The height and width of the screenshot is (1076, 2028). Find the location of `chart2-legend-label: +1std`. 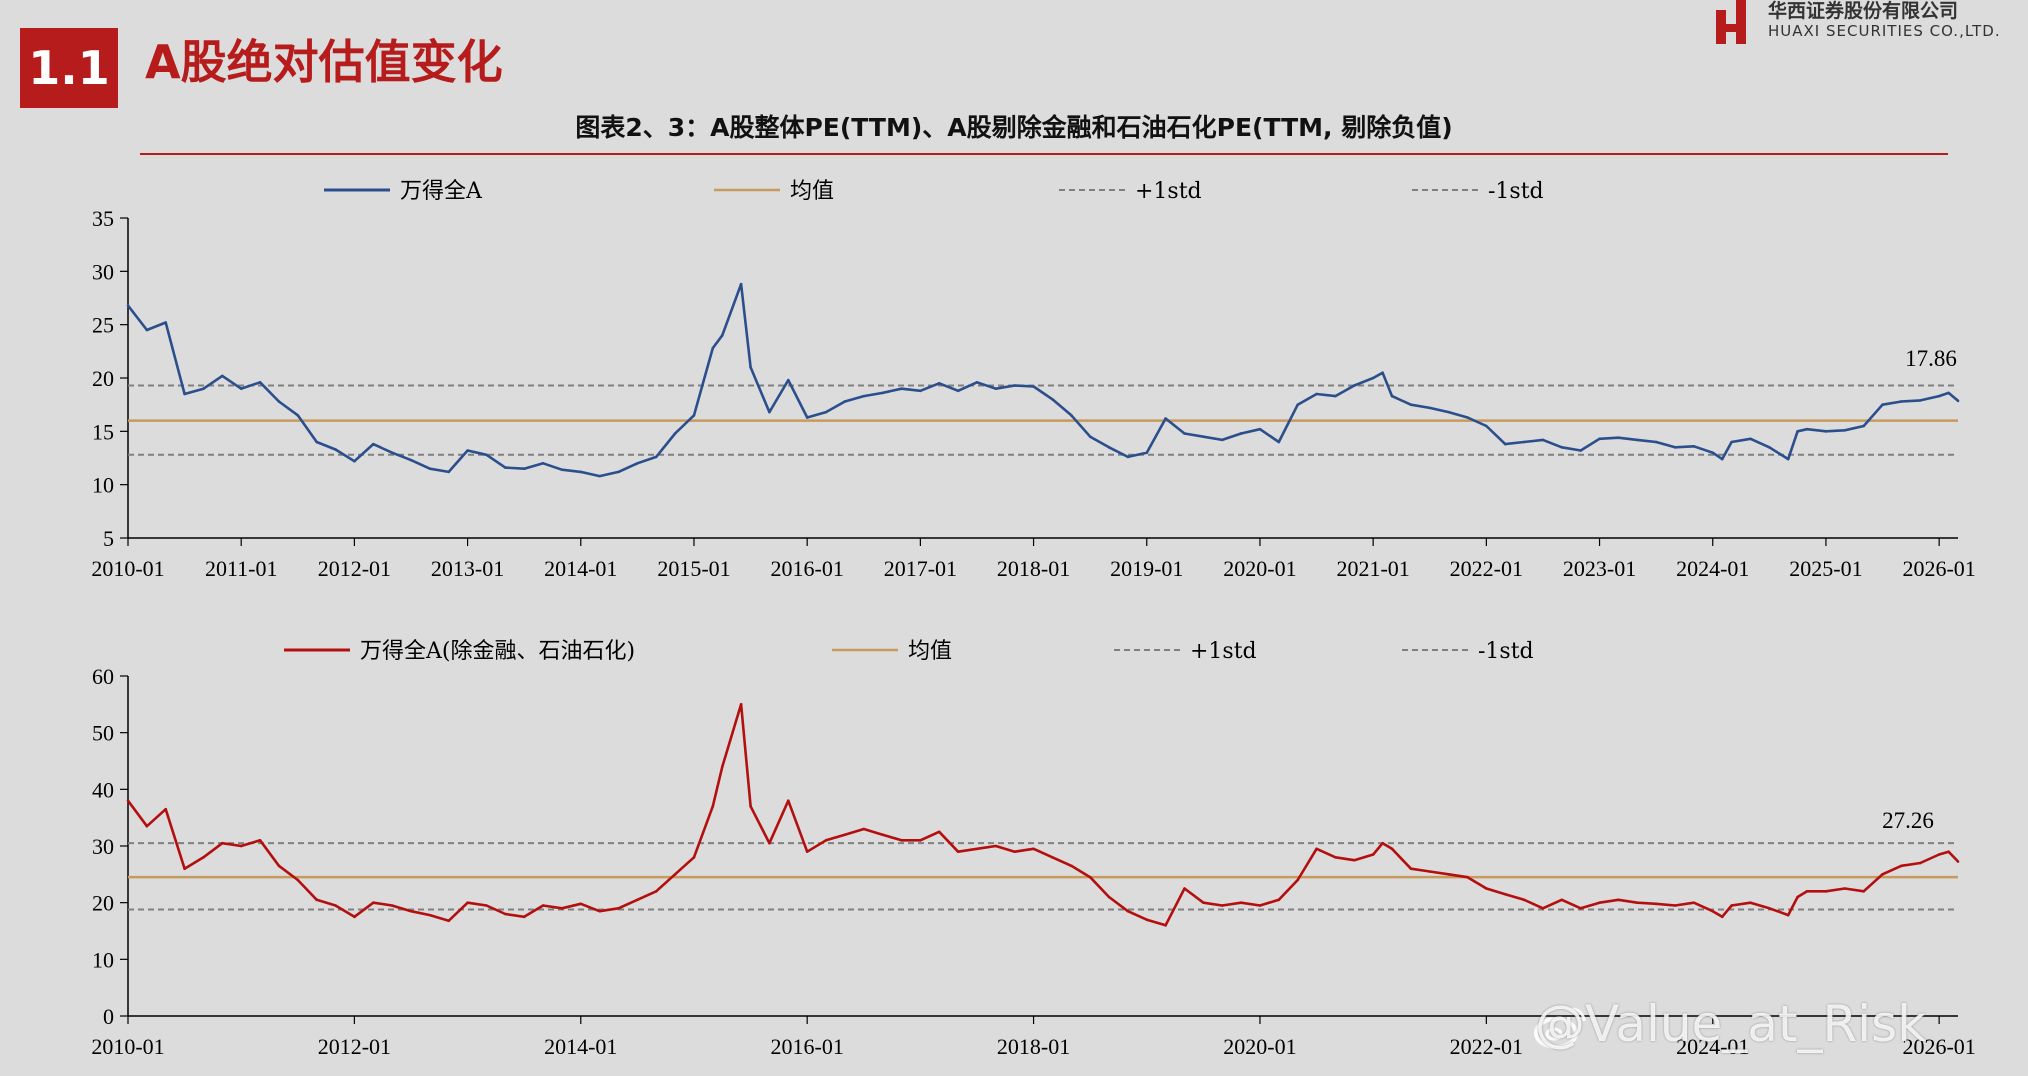

chart2-legend-label: +1std is located at coordinates (1223, 651).